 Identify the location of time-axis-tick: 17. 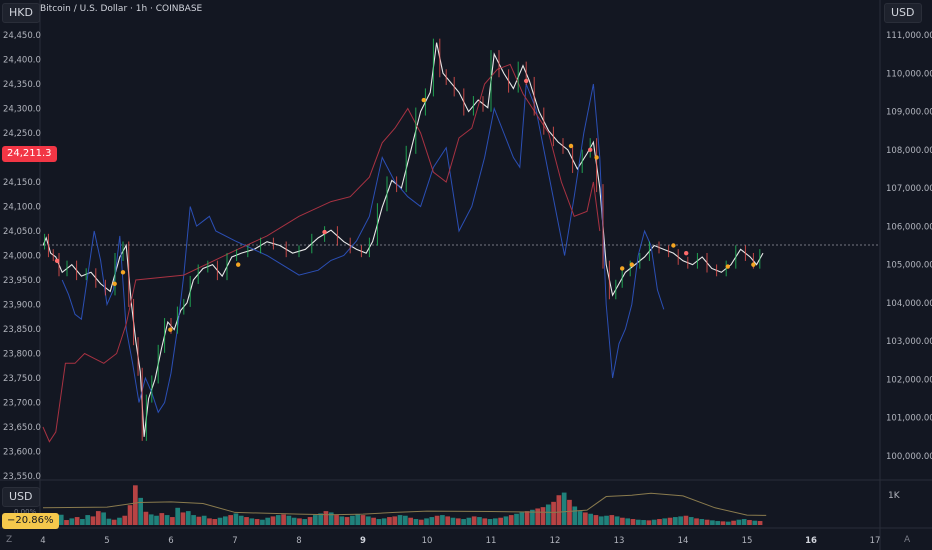
(875, 541).